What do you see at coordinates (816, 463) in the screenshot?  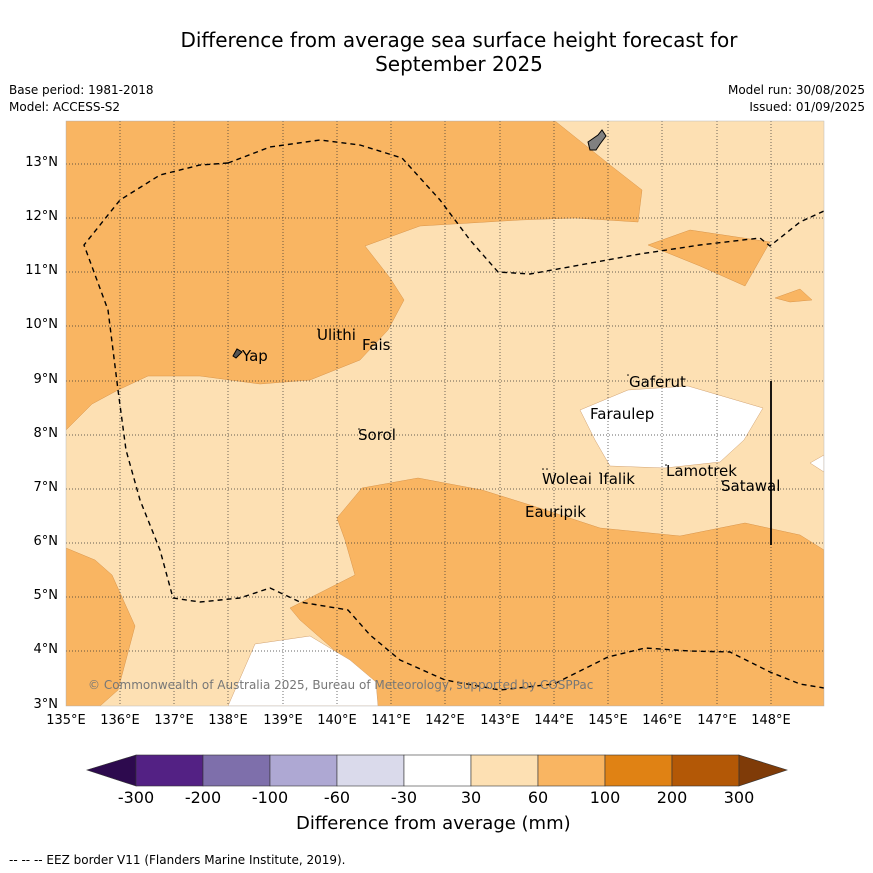 I see `region-neutral-edge` at bounding box center [816, 463].